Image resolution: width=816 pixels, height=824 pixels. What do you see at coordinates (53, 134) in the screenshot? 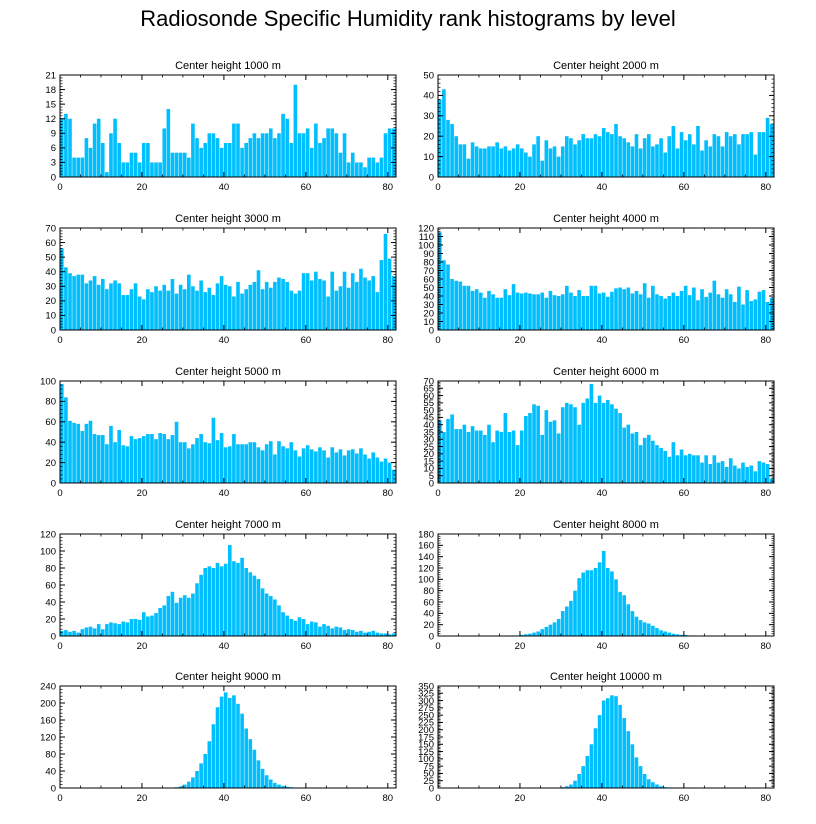
I see `y-tick-label: 9` at bounding box center [53, 134].